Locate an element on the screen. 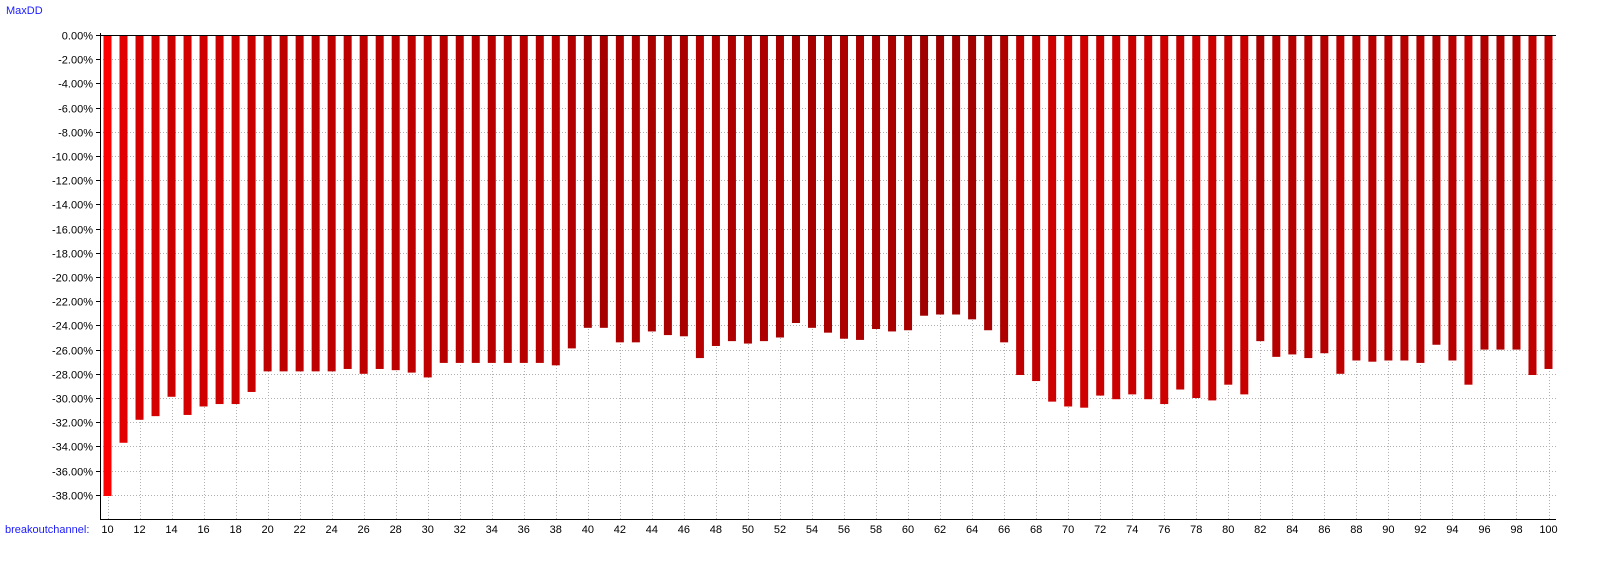 This screenshot has height=567, width=1600. y-tick-label: -20.00% is located at coordinates (72, 279).